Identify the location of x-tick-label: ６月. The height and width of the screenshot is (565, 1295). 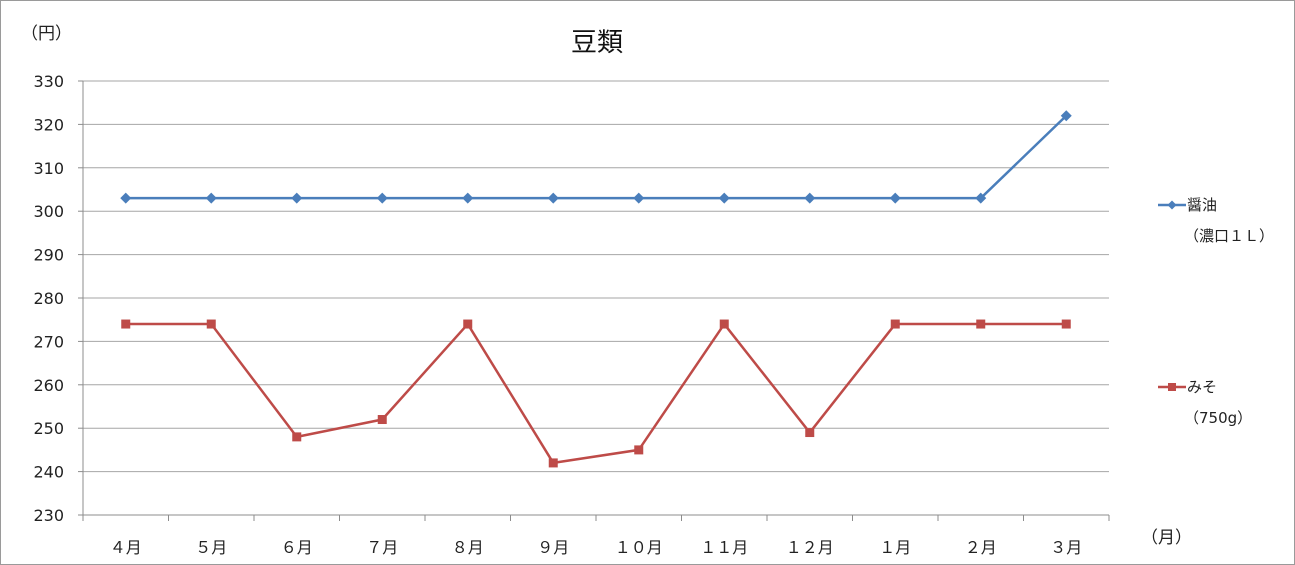
(297, 547).